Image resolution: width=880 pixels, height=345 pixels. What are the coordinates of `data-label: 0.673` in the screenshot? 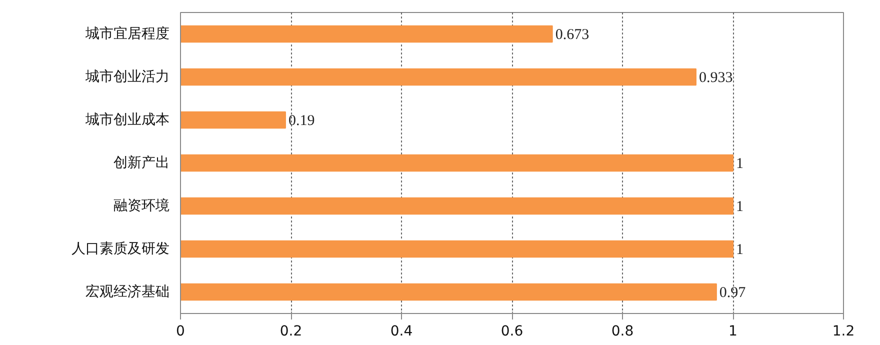 It's located at (572, 35).